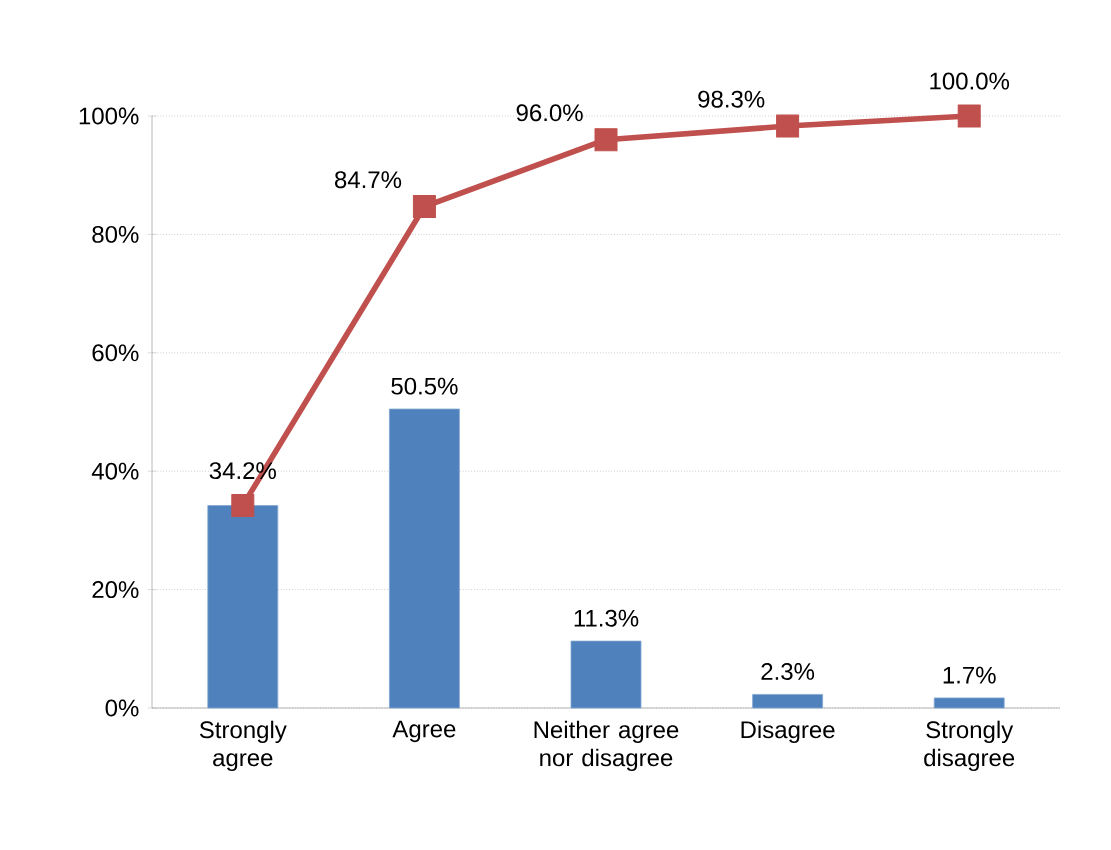 This screenshot has height=850, width=1111. Describe the element at coordinates (115, 590) in the screenshot. I see `y-tick-label: 20%` at that location.